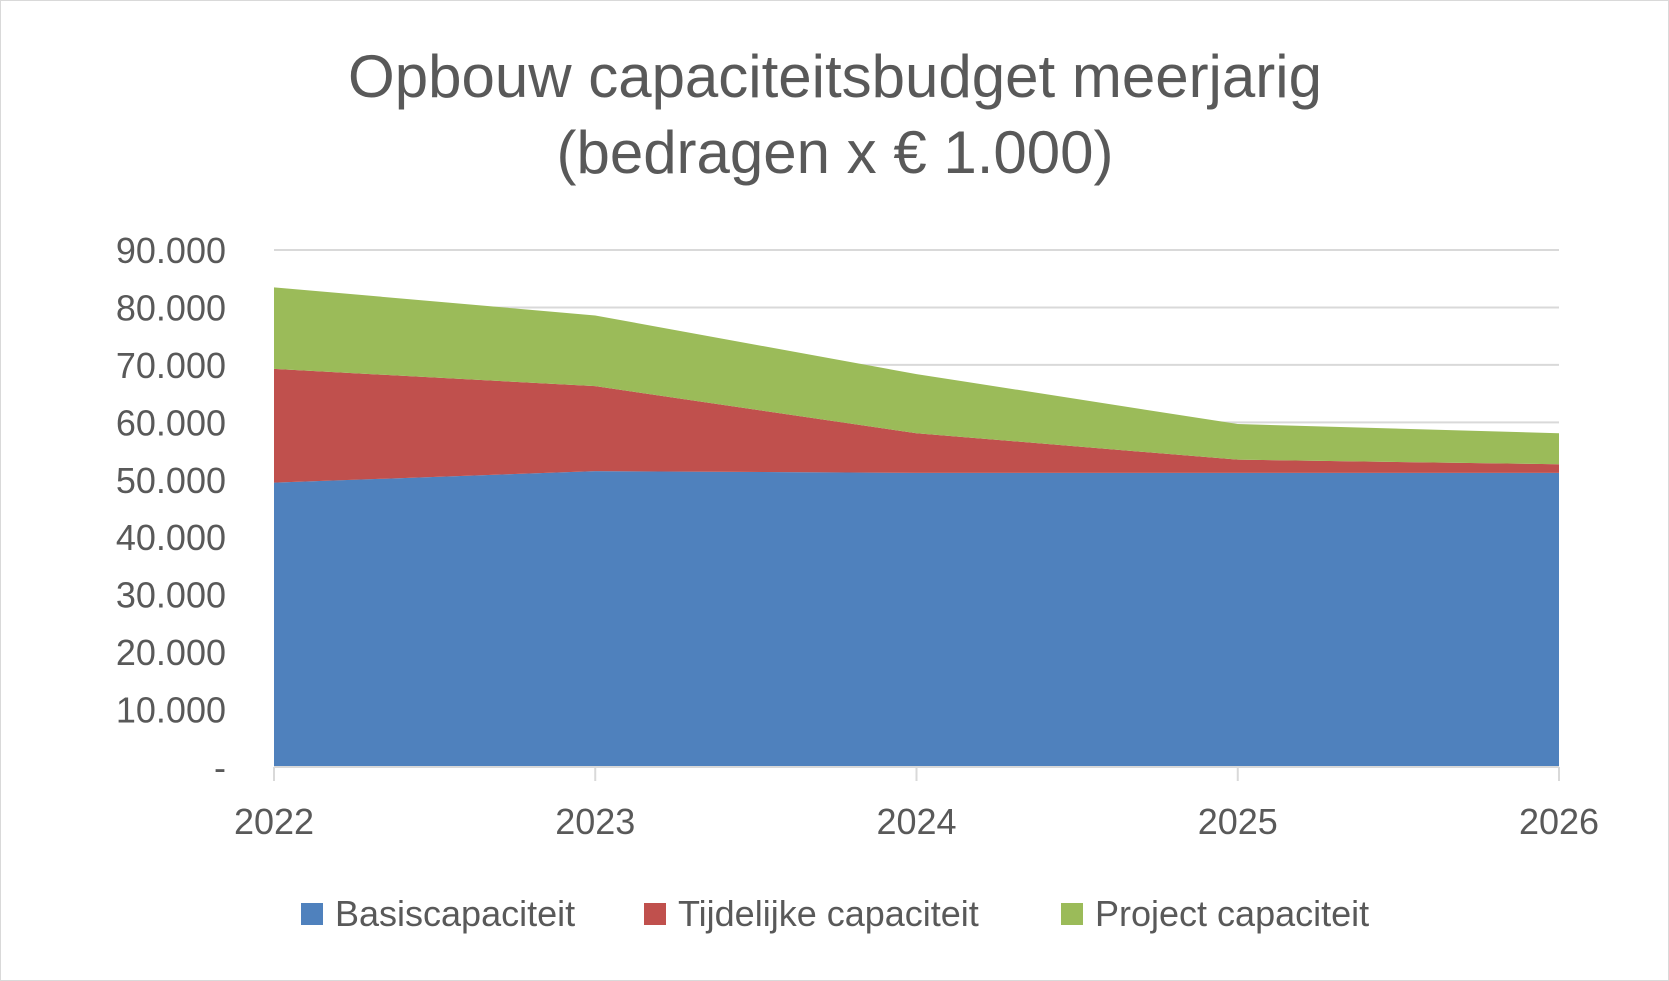 This screenshot has height=981, width=1669. I want to click on y-tick-label: 80.000, so click(171, 307).